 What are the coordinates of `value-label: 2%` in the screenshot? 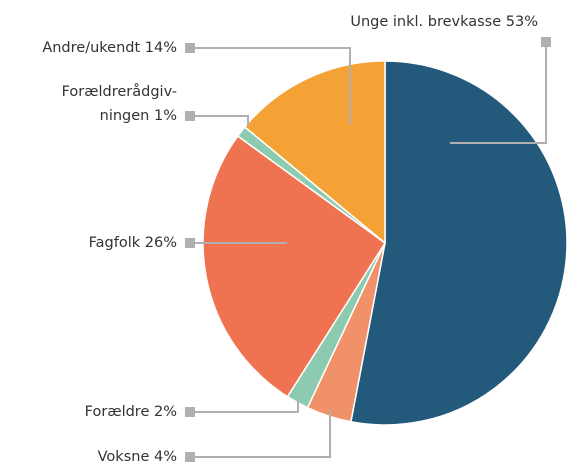 It's located at (165, 412).